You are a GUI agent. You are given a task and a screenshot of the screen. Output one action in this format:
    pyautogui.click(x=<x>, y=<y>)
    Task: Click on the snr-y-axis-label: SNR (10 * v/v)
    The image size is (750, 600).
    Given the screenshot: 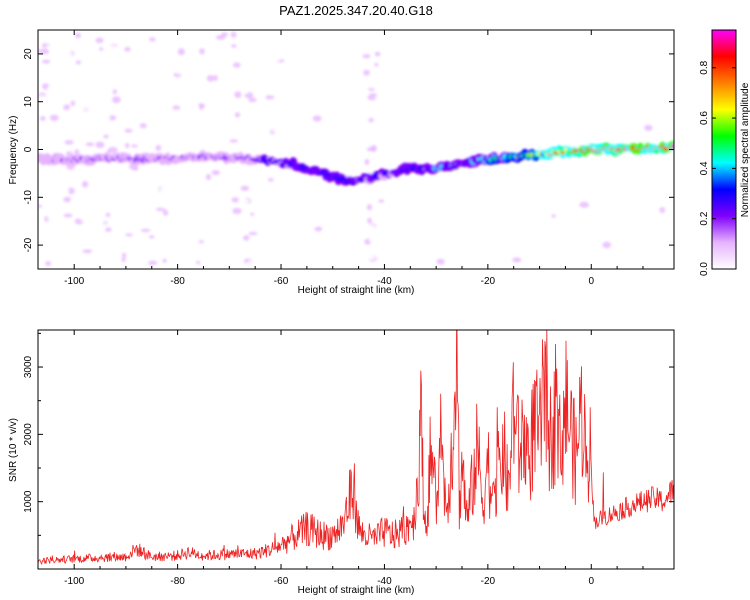 What is the action you would take?
    pyautogui.click(x=13, y=450)
    